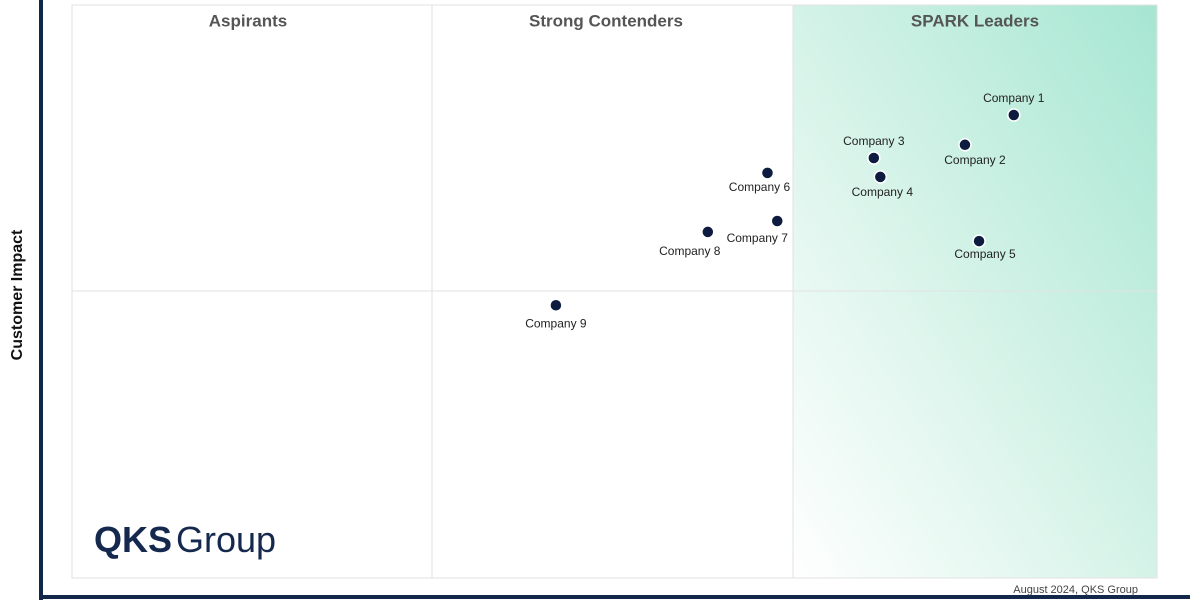  What do you see at coordinates (874, 141) in the screenshot?
I see `point-label: Company 3` at bounding box center [874, 141].